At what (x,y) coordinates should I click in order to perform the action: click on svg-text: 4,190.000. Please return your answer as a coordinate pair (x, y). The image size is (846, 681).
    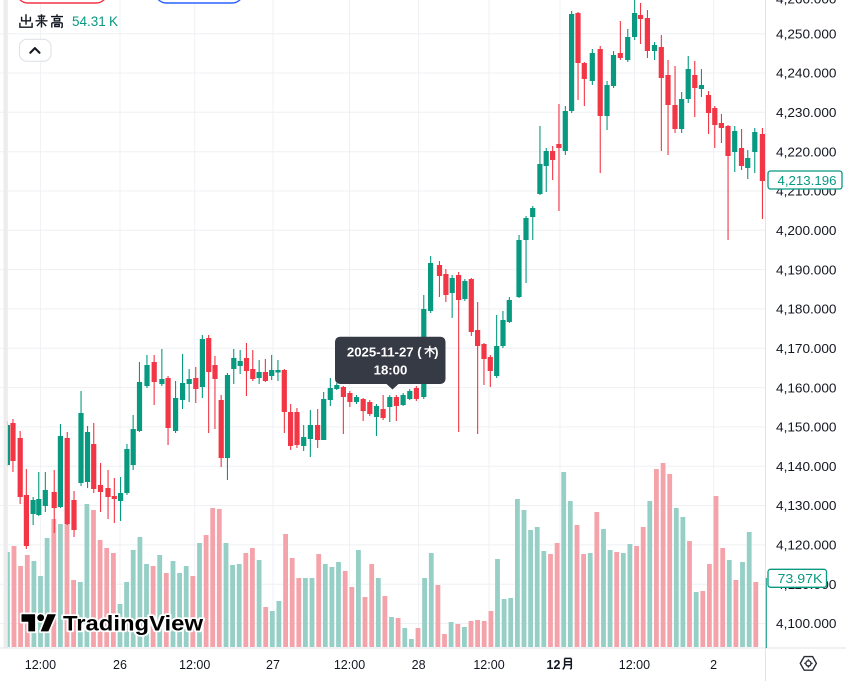
    Looking at the image, I should click on (806, 269).